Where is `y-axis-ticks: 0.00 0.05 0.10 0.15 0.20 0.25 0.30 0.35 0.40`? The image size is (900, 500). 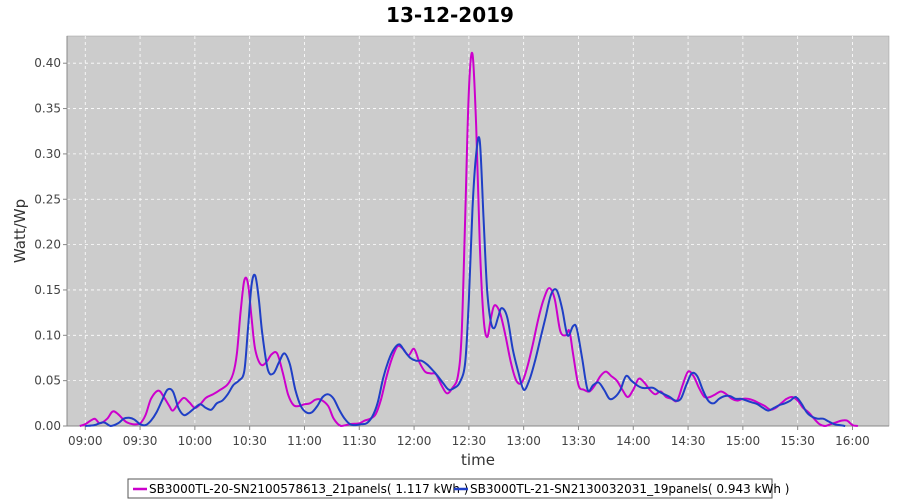 y-axis-ticks: 0.00 0.05 0.10 0.15 0.20 0.25 0.30 0.35 0.40 is located at coordinates (50, 244).